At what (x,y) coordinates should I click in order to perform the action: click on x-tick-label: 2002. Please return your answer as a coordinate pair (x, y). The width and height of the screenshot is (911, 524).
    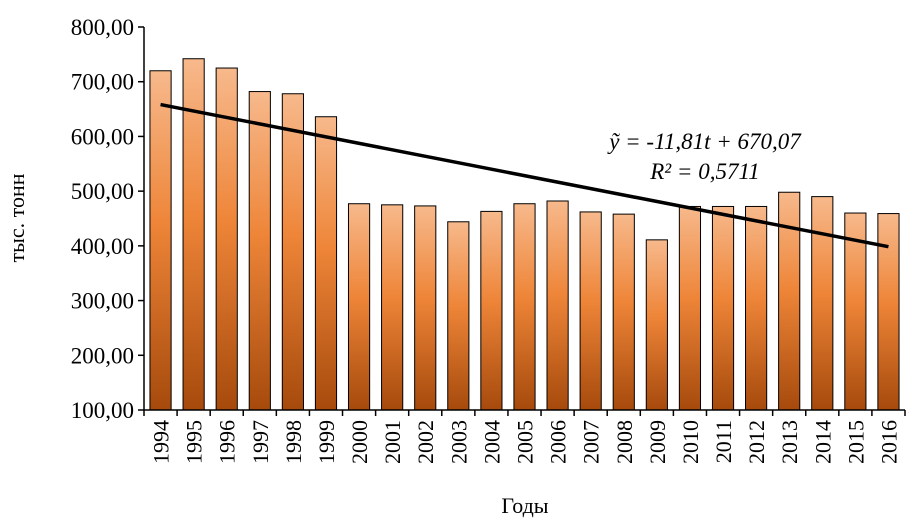
    Looking at the image, I should click on (425, 442).